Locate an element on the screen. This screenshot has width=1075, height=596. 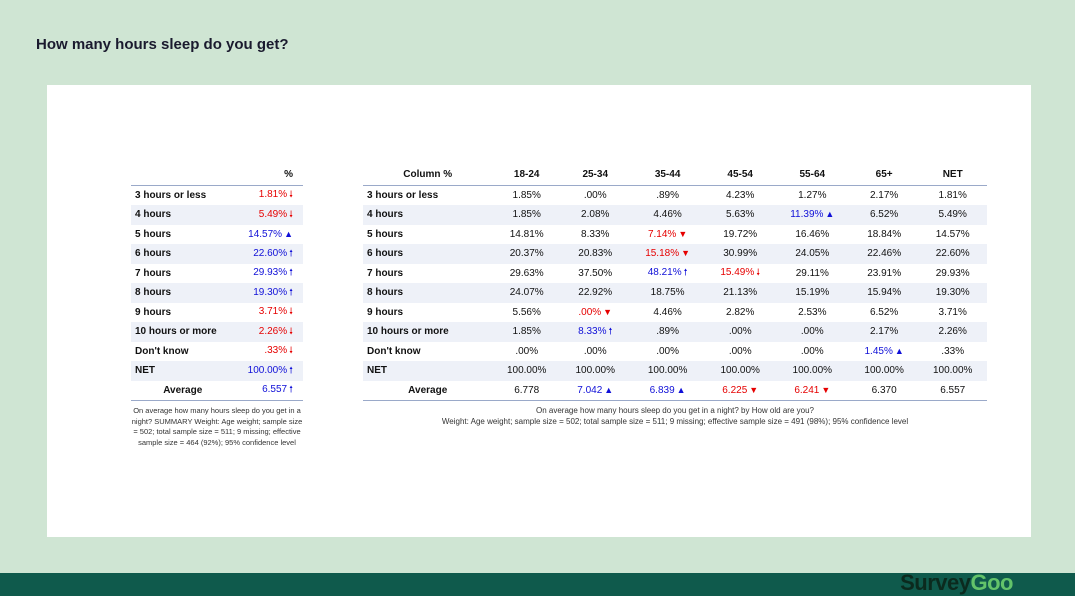
cell-value: 6.241 is located at coordinates (807, 390).